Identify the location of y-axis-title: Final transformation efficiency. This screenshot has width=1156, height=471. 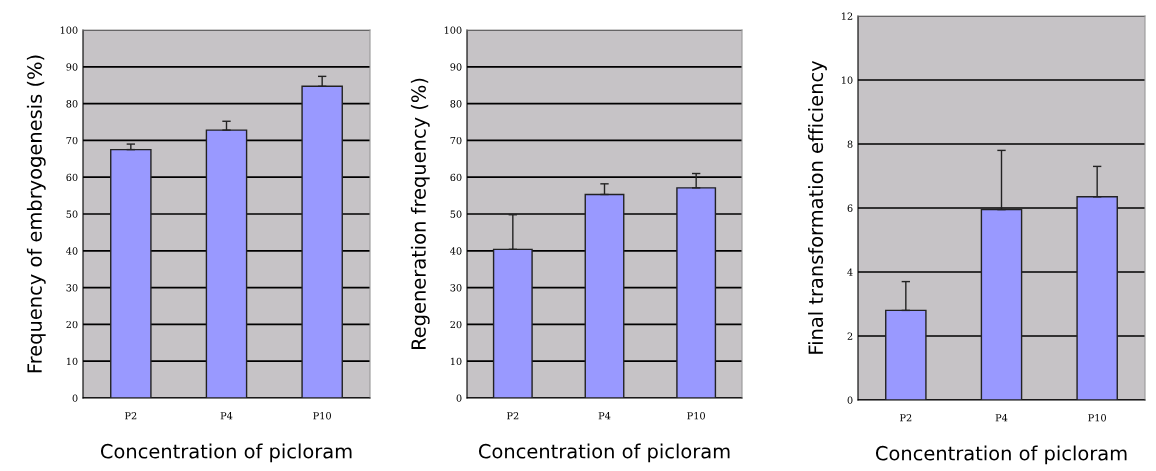
(817, 207).